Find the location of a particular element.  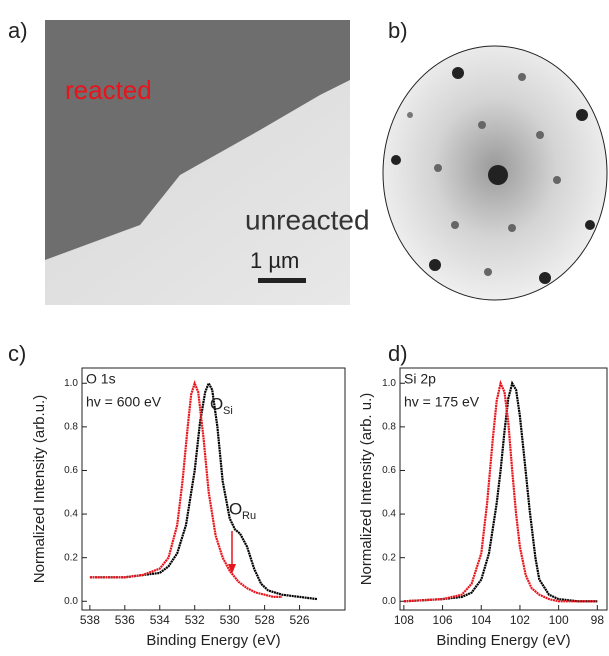

leed-spots is located at coordinates (493, 175).